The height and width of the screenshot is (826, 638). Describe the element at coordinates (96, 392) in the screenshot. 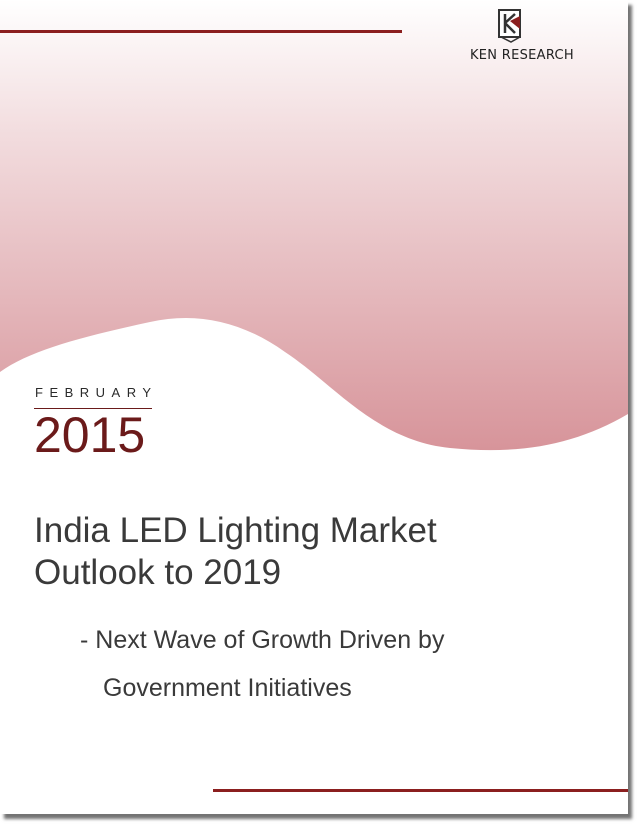

I see `publication-month: FEBRUARY` at that location.